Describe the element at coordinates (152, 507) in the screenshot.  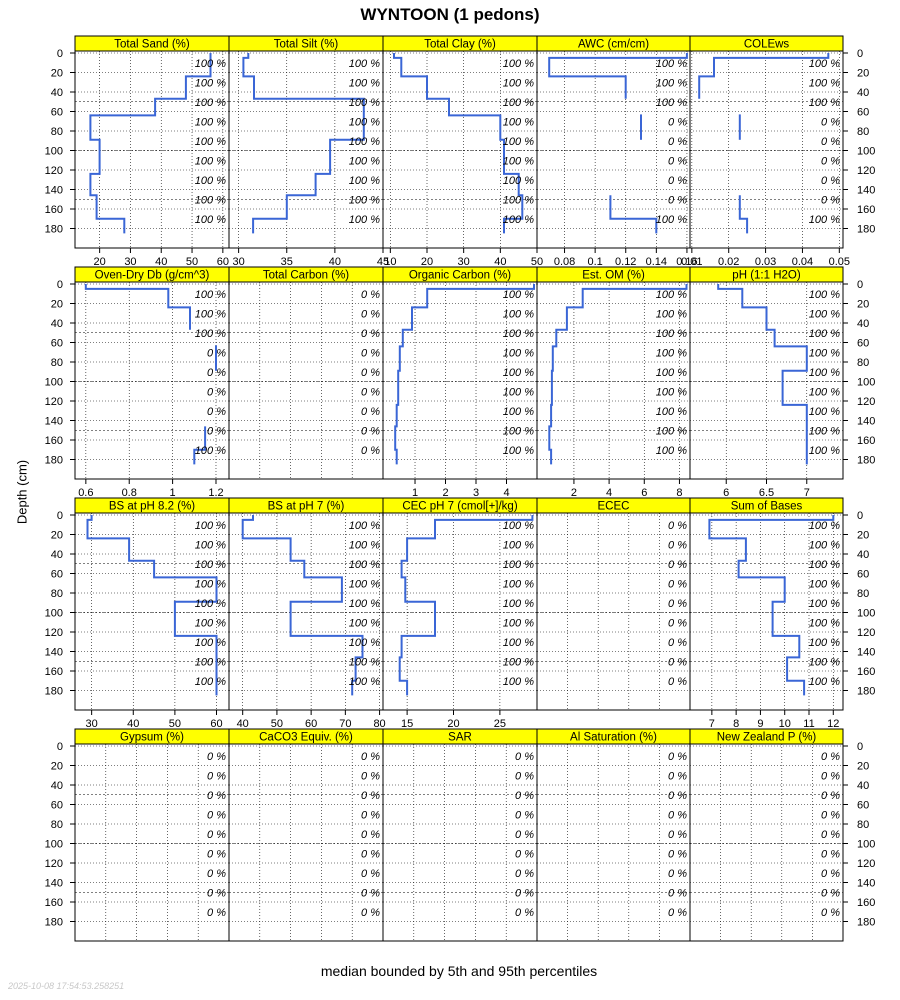
I see `panel-title: BS at pH 8.2 (%)` at that location.